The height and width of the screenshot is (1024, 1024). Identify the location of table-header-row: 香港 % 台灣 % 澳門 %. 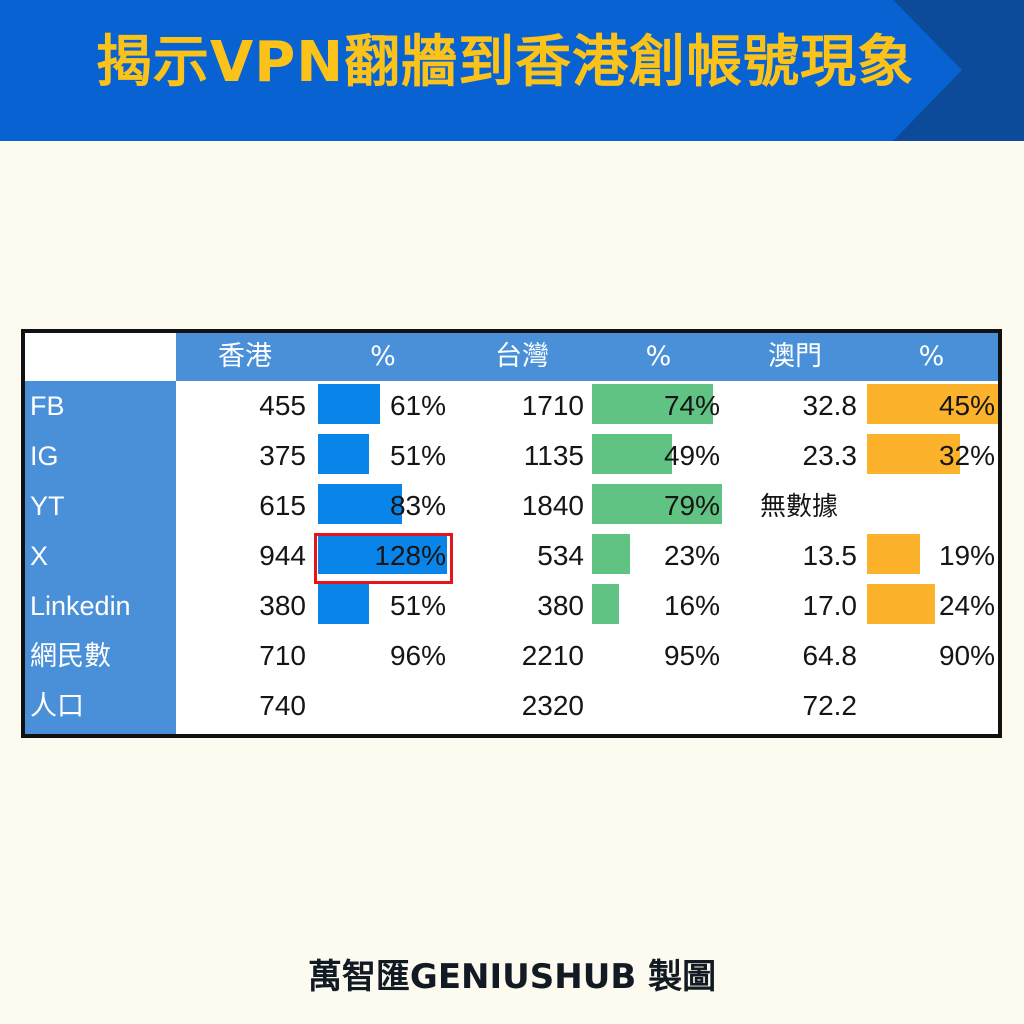
(511, 357).